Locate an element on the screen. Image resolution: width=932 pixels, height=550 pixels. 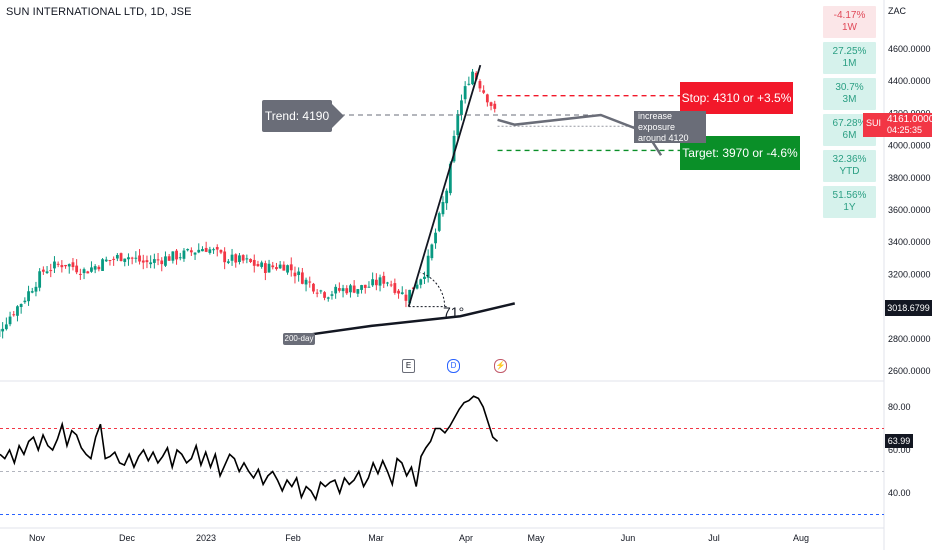
perf-3m: 30.7% 3M is located at coordinates (849, 94).